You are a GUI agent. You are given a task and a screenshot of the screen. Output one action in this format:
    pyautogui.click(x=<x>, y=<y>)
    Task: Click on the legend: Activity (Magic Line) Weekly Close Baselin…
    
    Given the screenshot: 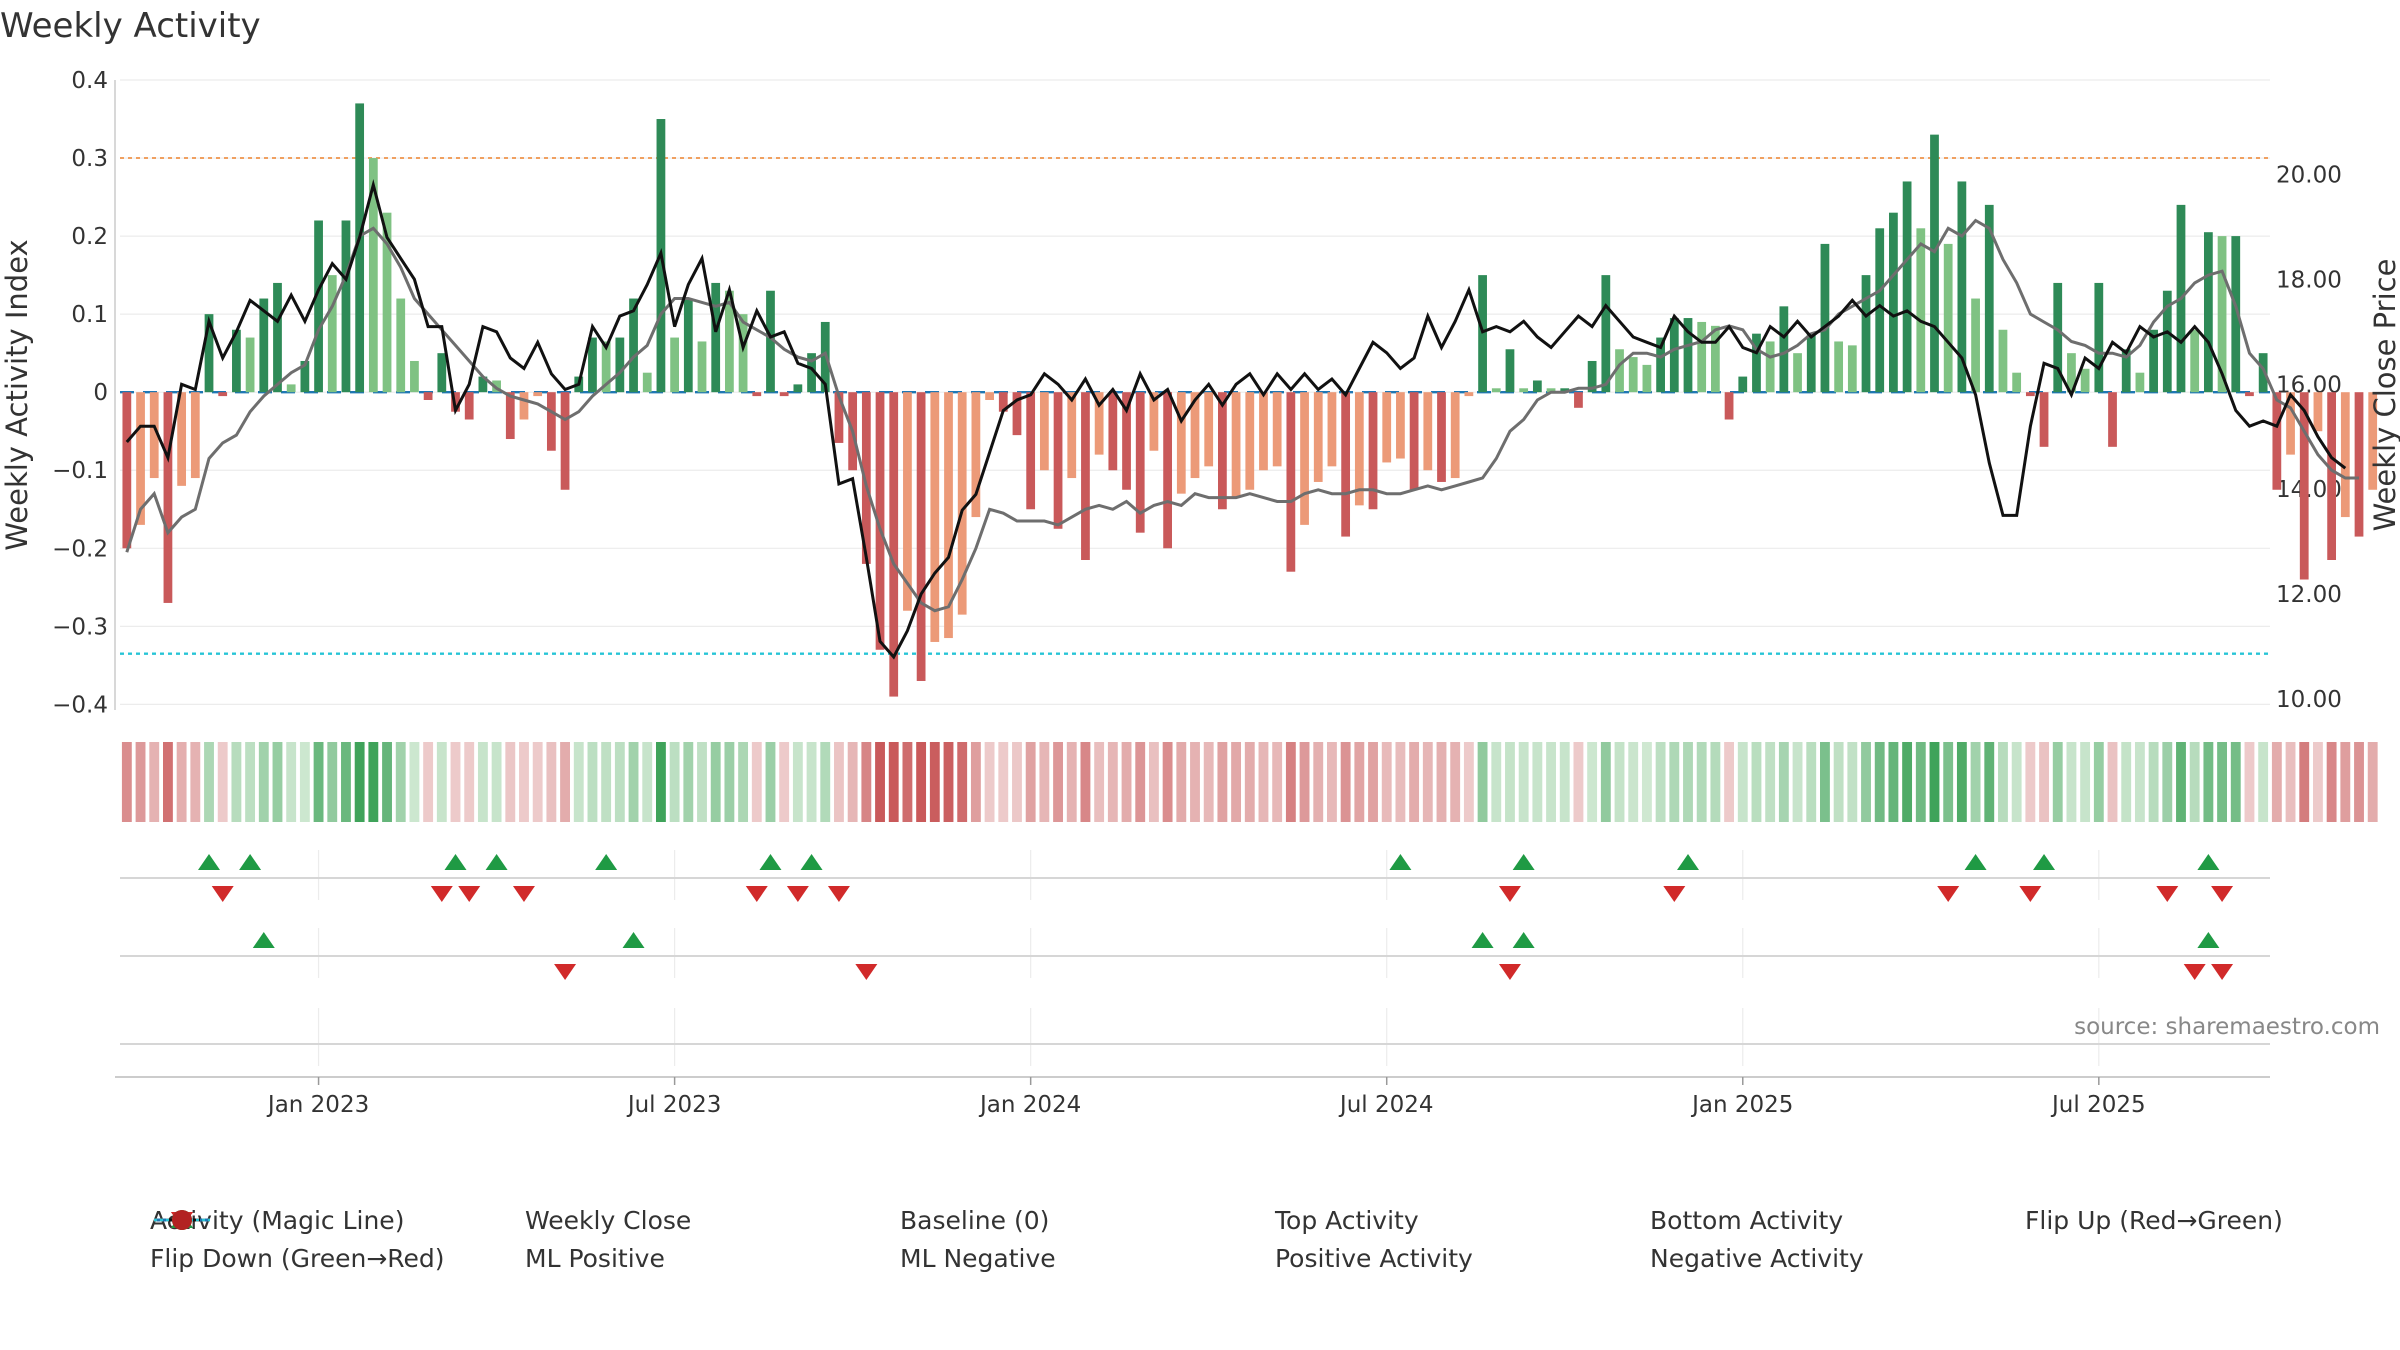 What is the action you would take?
    pyautogui.click(x=1270, y=1239)
    